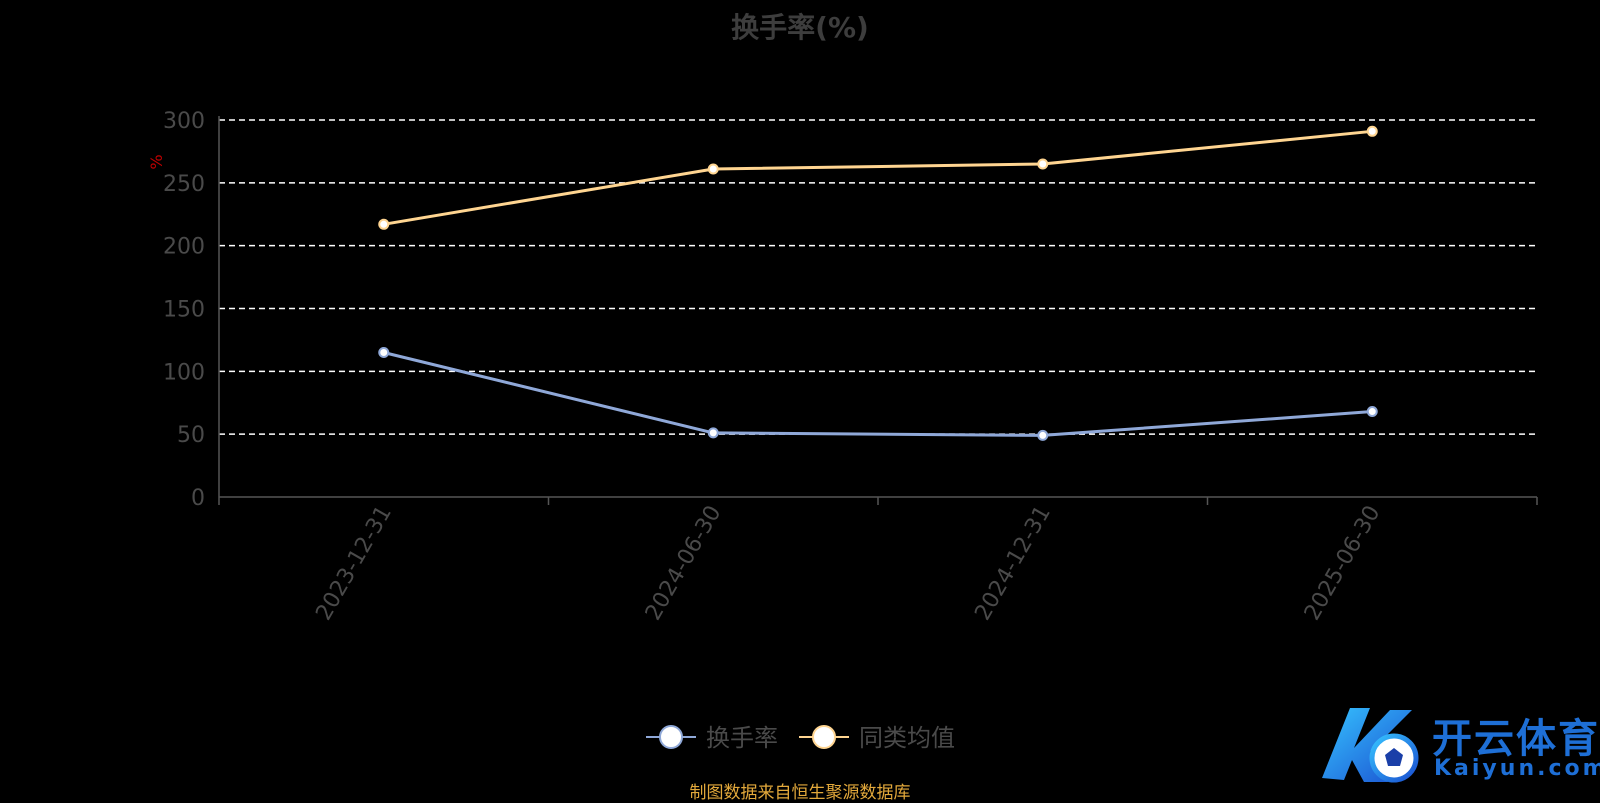  What do you see at coordinates (1343, 563) in the screenshot?
I see `x-tick-label-2025-06-30: 2025-06-30` at bounding box center [1343, 563].